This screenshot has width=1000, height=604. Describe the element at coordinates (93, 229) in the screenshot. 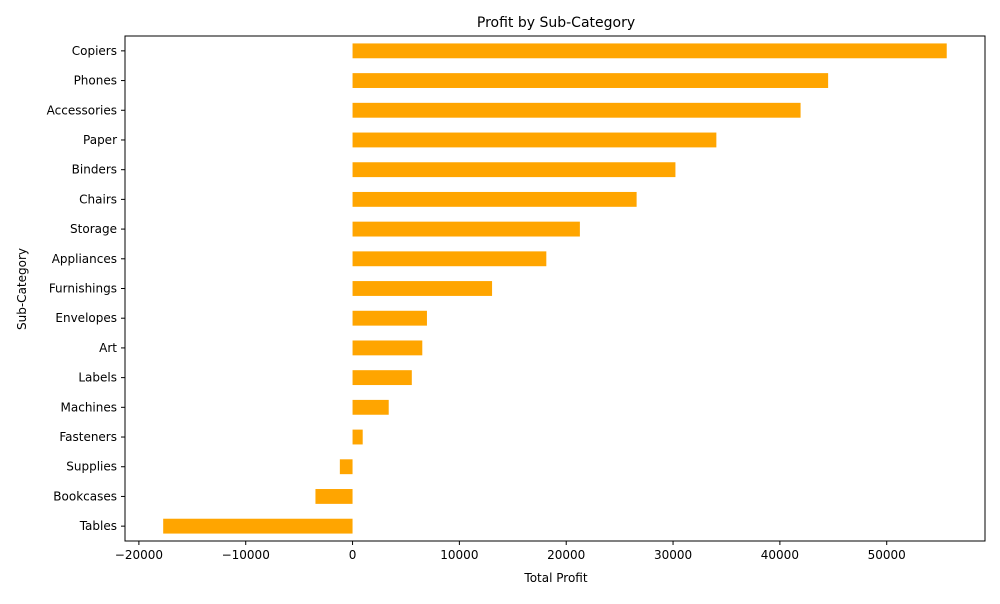

I see `y-tick-label: Storage` at that location.